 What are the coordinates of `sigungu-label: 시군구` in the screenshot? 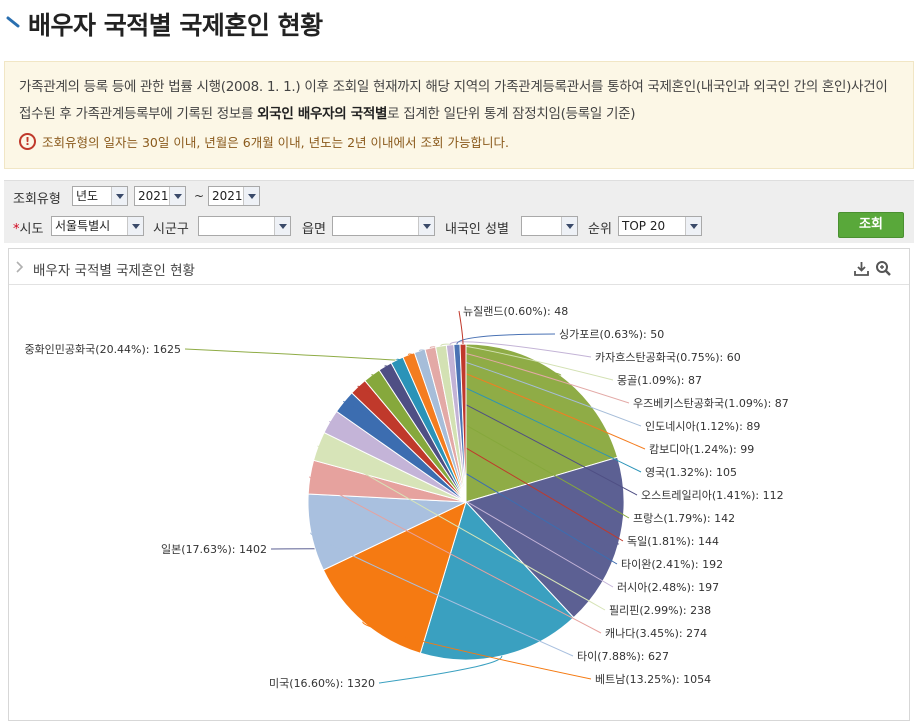 It's located at (171, 229).